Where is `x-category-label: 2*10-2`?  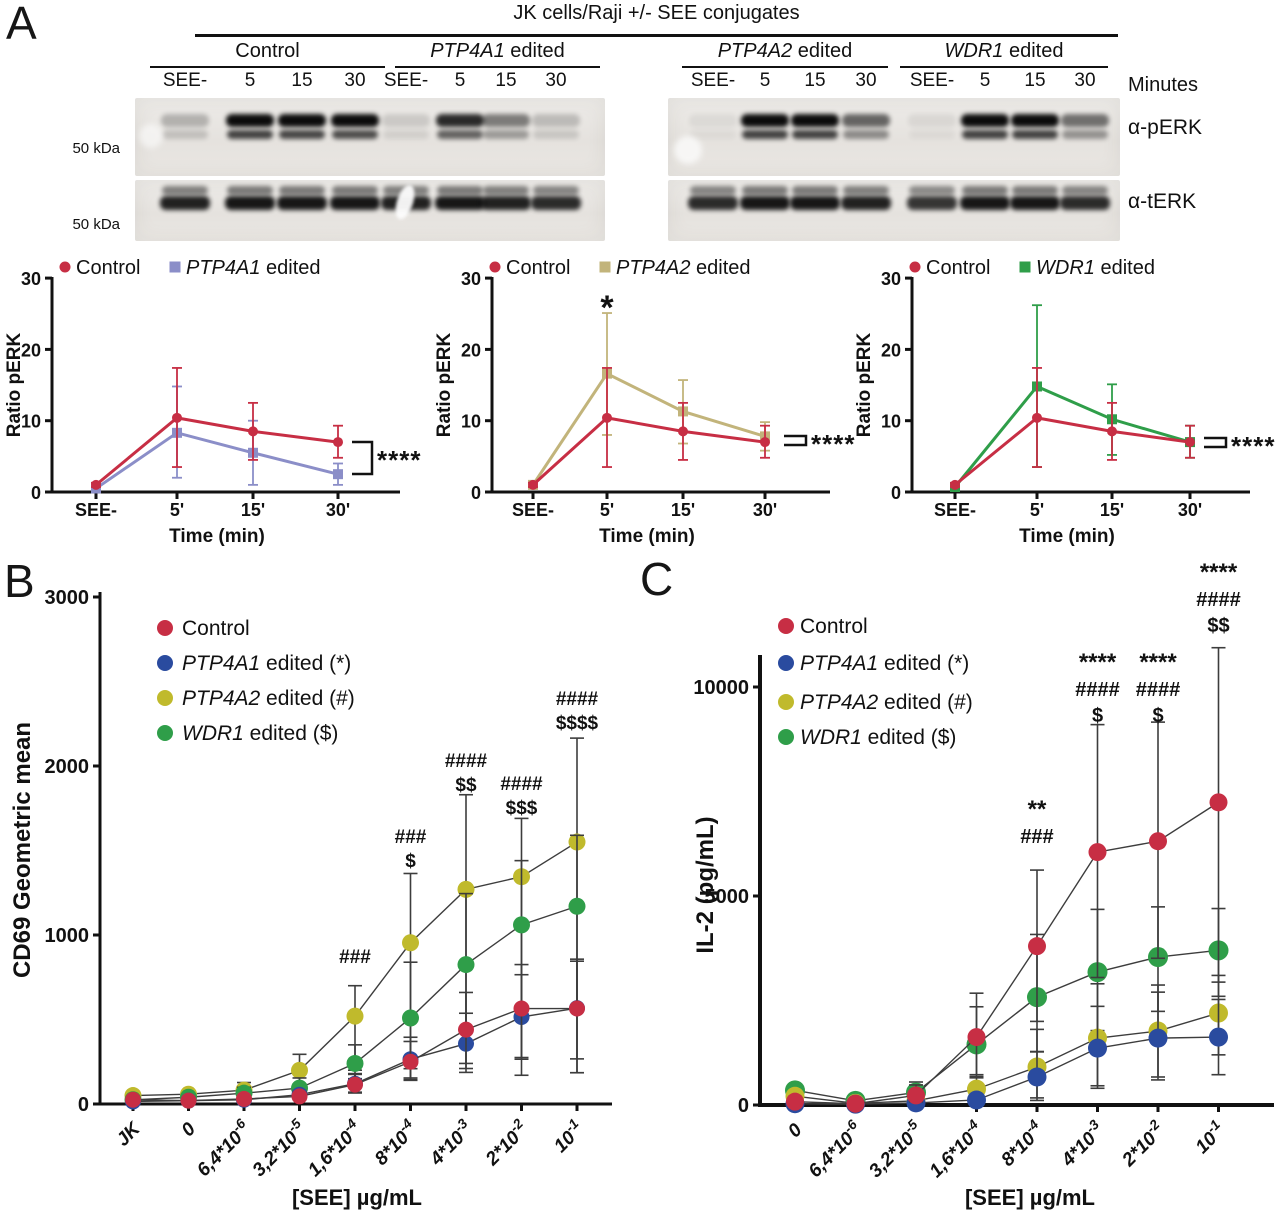 x-category-label: 2*10-2 is located at coordinates (1142, 1144).